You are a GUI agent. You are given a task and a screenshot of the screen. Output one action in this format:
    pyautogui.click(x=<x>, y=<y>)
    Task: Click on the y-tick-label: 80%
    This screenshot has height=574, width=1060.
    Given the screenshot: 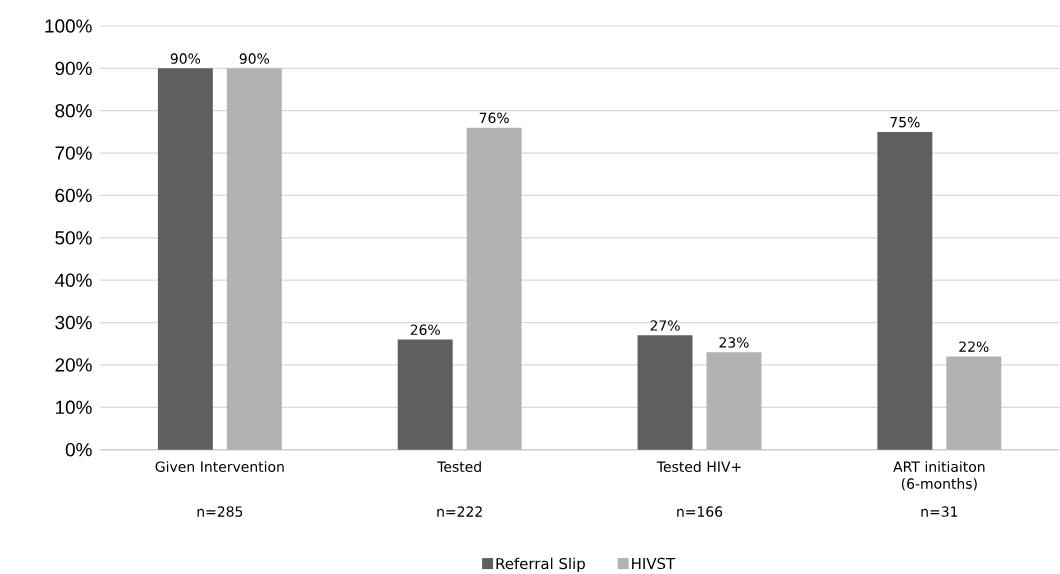 What is the action you would take?
    pyautogui.click(x=73, y=110)
    